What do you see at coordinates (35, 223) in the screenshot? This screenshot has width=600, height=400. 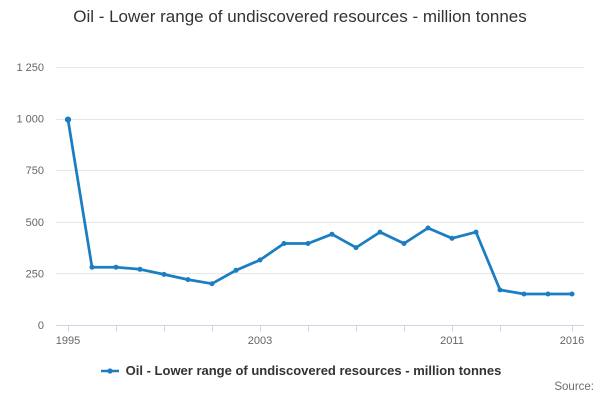 I see `svg-text: 500` at bounding box center [35, 223].